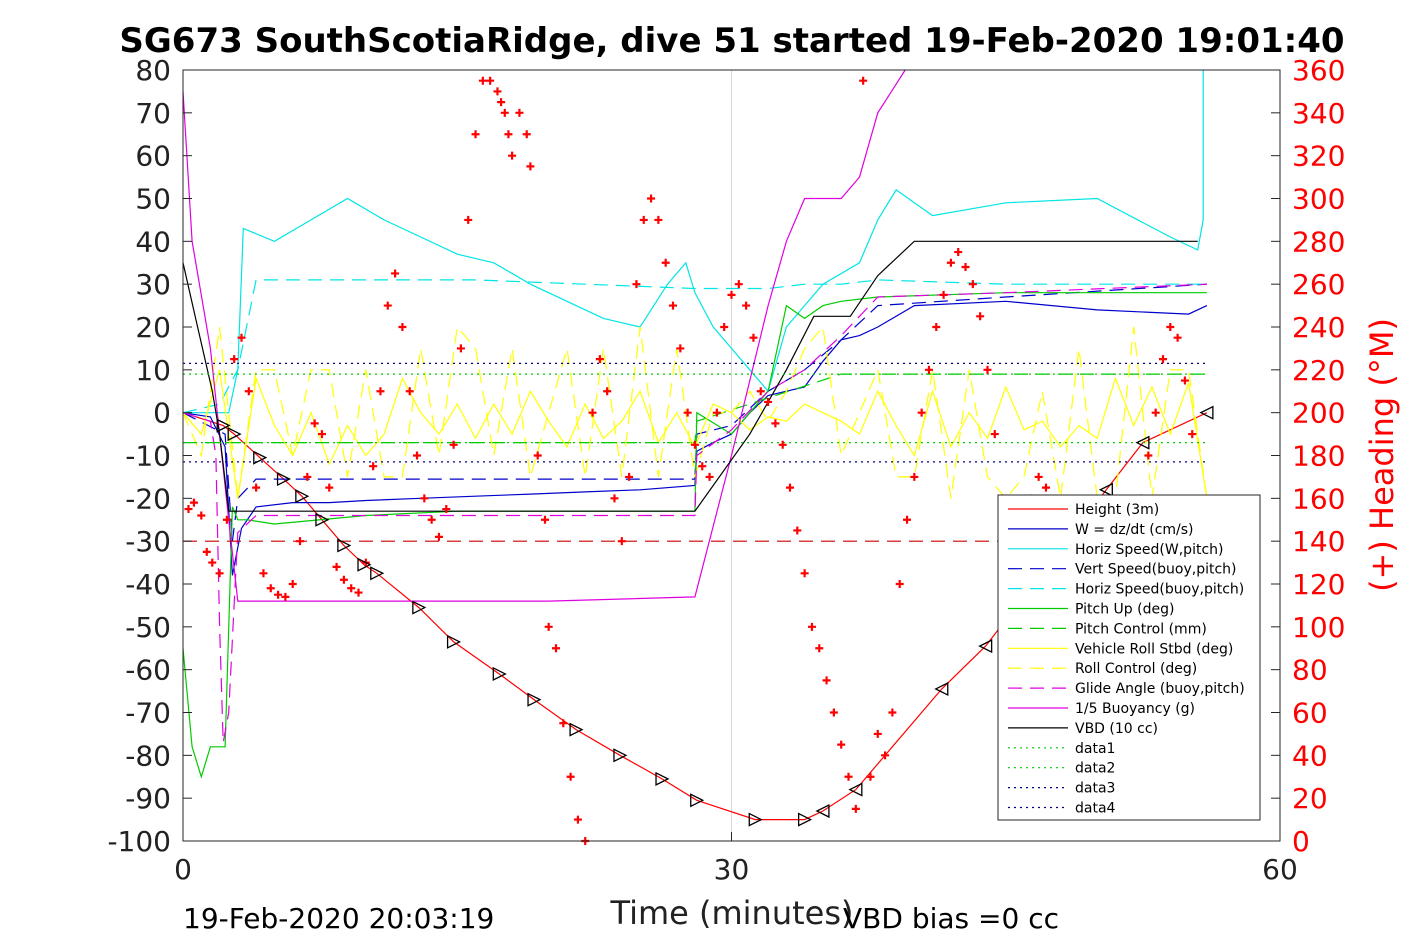  I want to click on series-roll-control-deg, so click(695, 412).